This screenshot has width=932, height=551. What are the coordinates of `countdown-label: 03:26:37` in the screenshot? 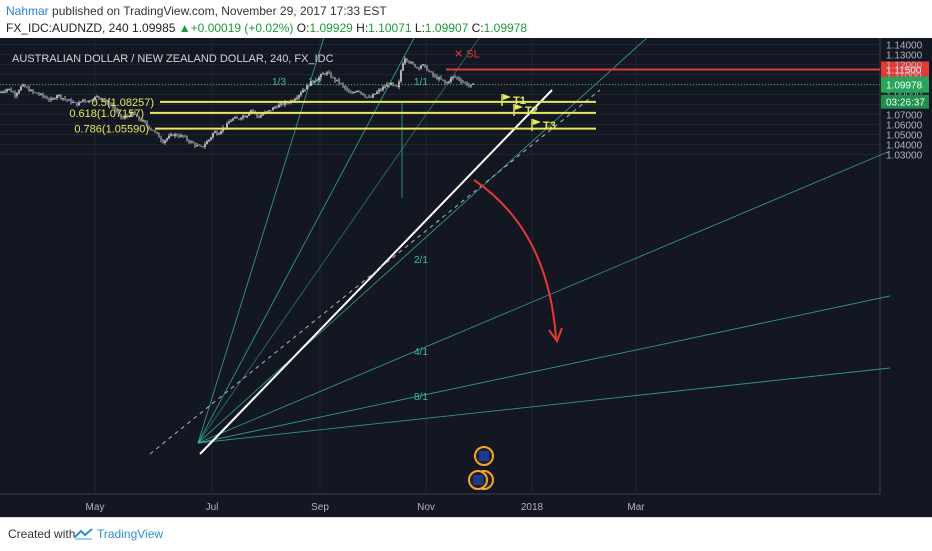 It's located at (905, 103).